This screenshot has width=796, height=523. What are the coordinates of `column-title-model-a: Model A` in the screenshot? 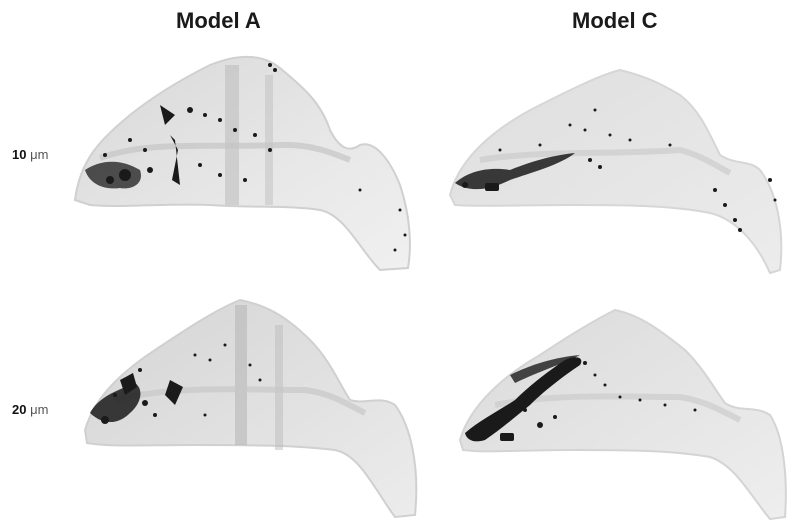 It's located at (218, 20).